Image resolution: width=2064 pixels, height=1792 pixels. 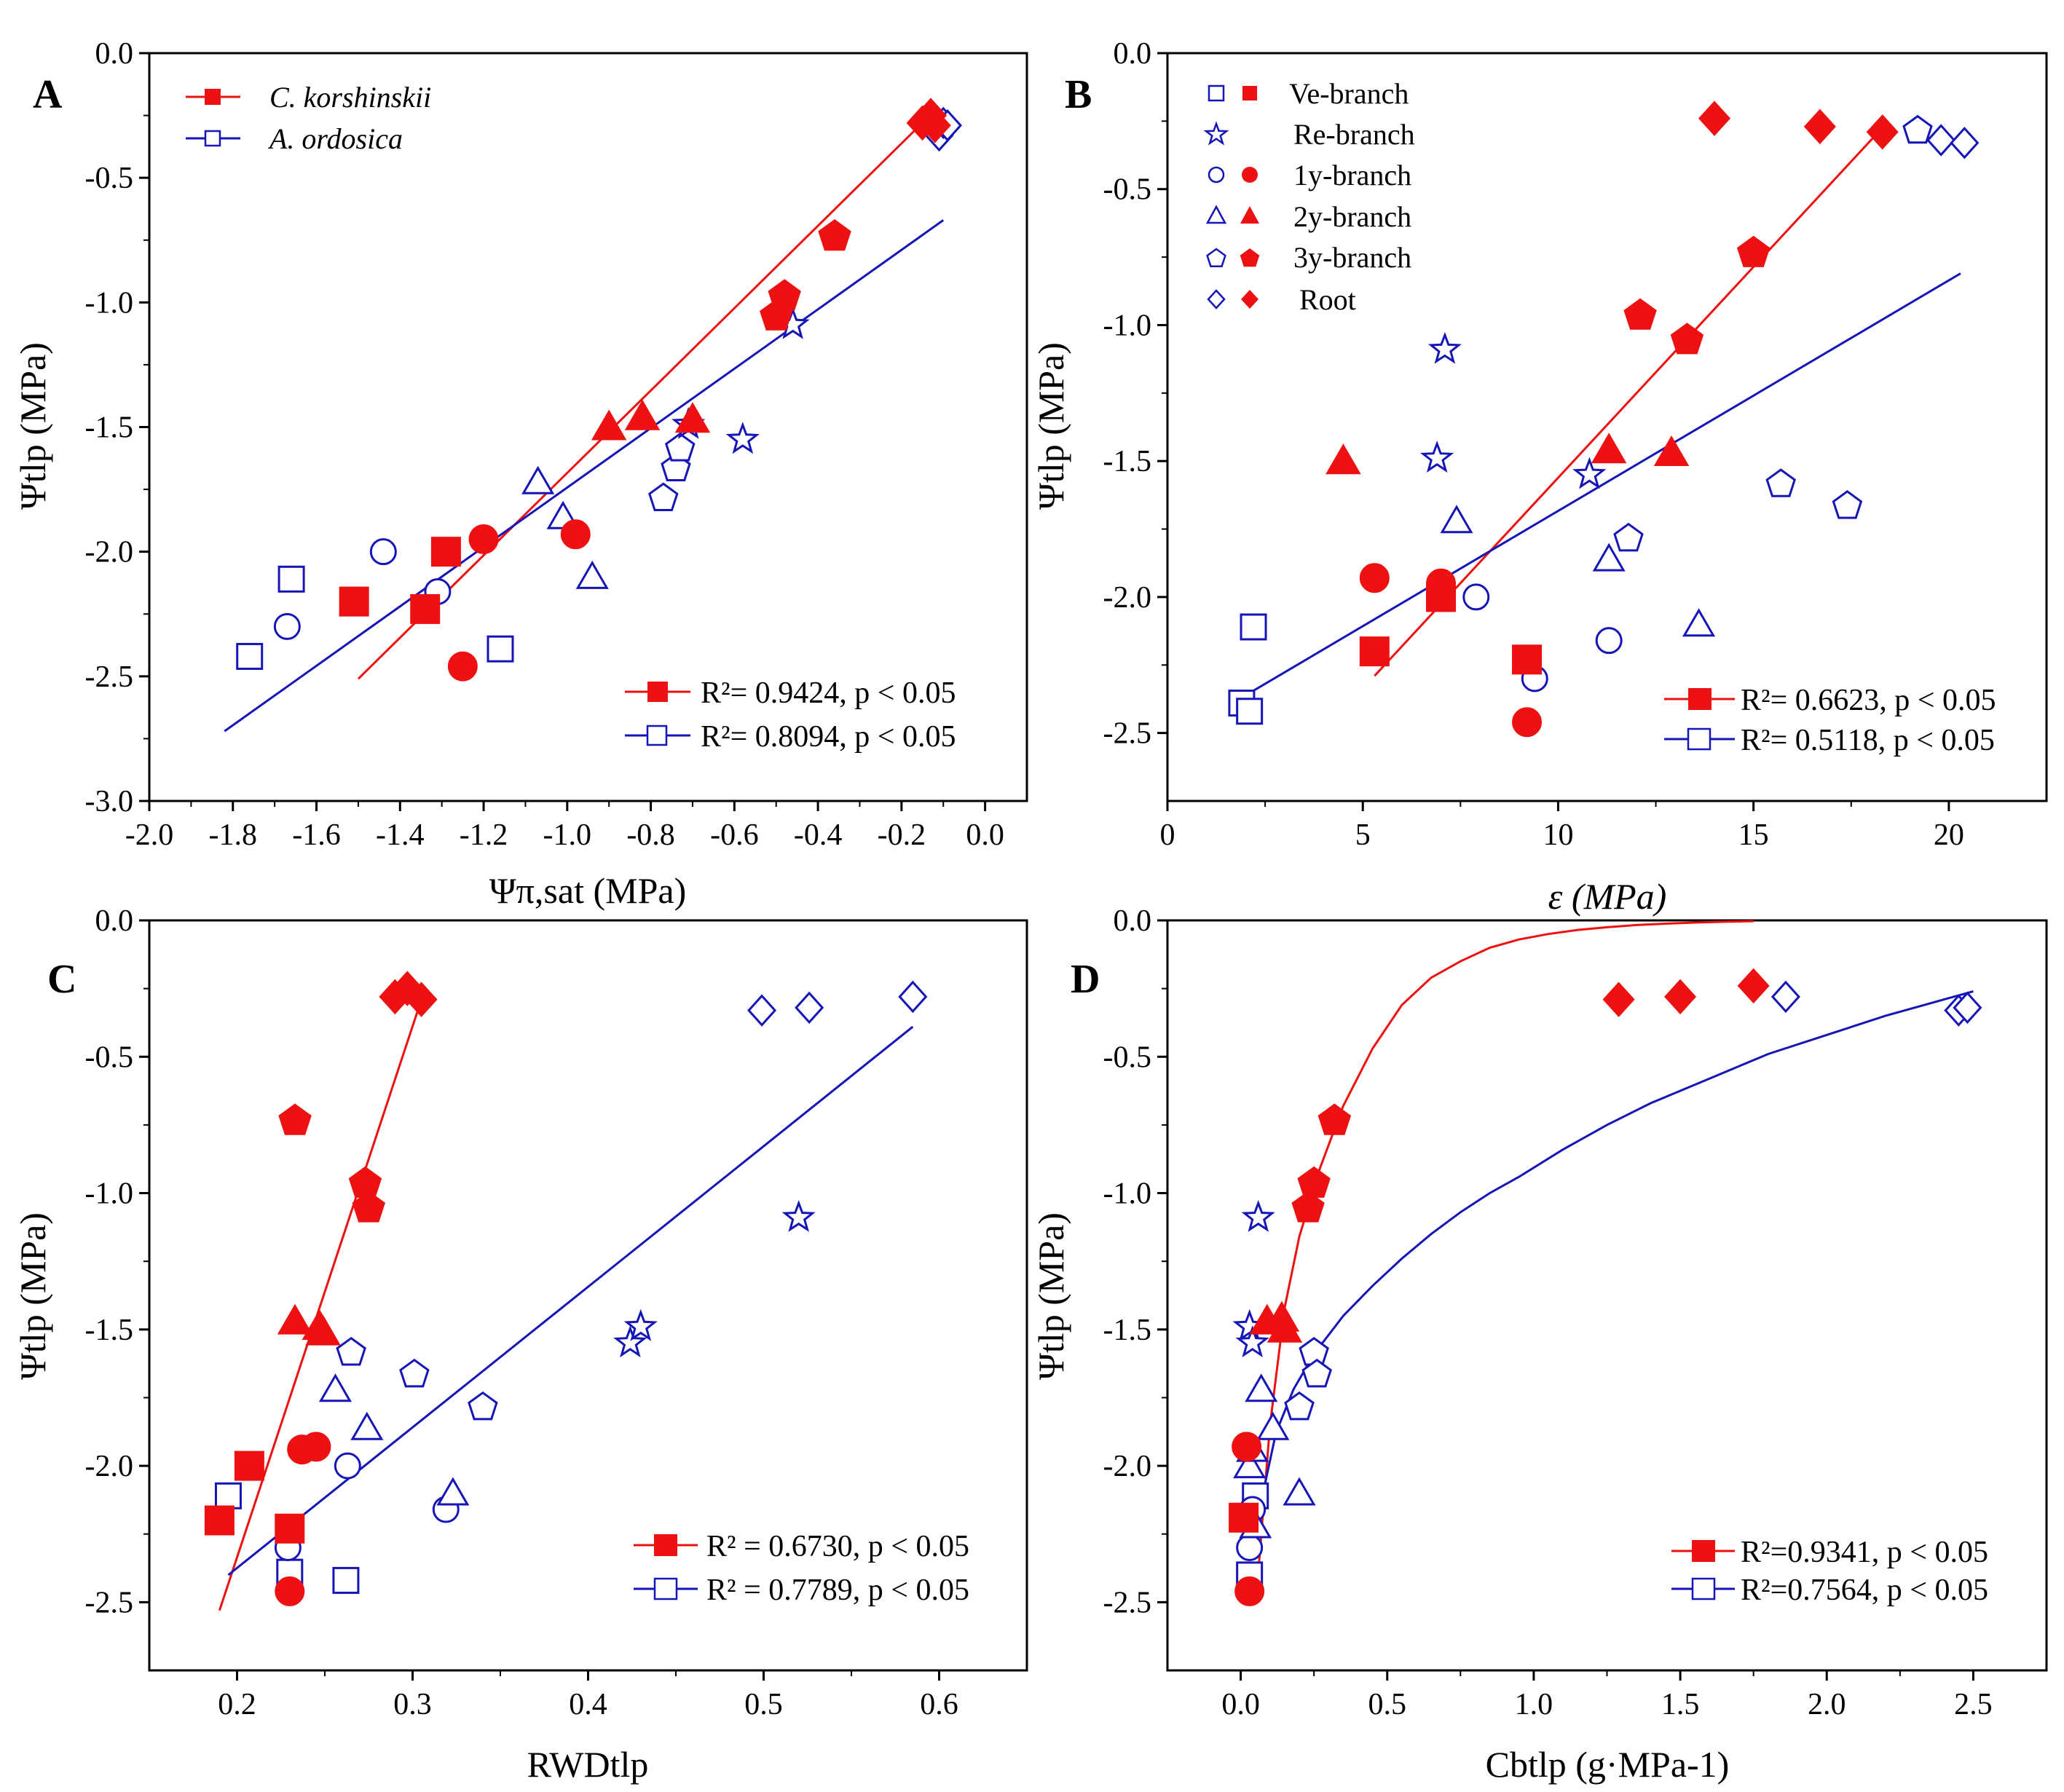 I want to click on stat-text-c-1: R² = 0.6730, p < 0.05, so click(x=838, y=1546).